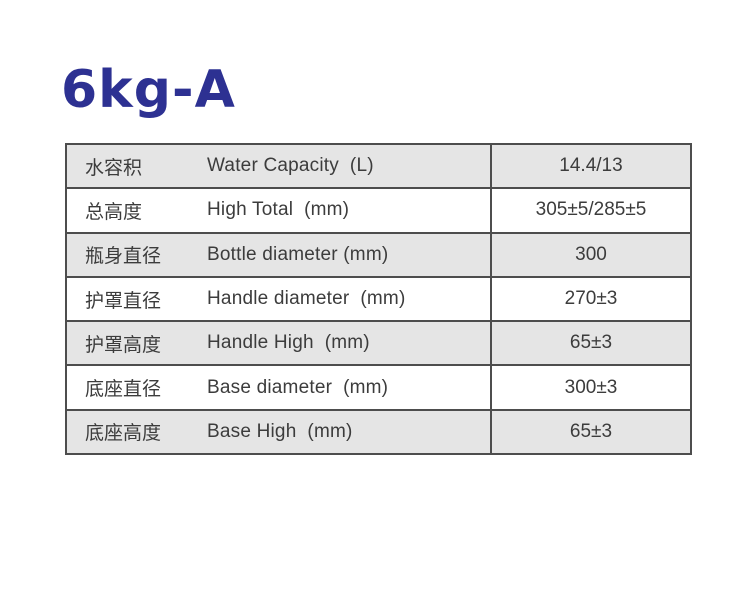 The image size is (756, 600). I want to click on table-row-base-diameter: 底座直径 Base diameter (mm) 300±3, so click(378, 388).